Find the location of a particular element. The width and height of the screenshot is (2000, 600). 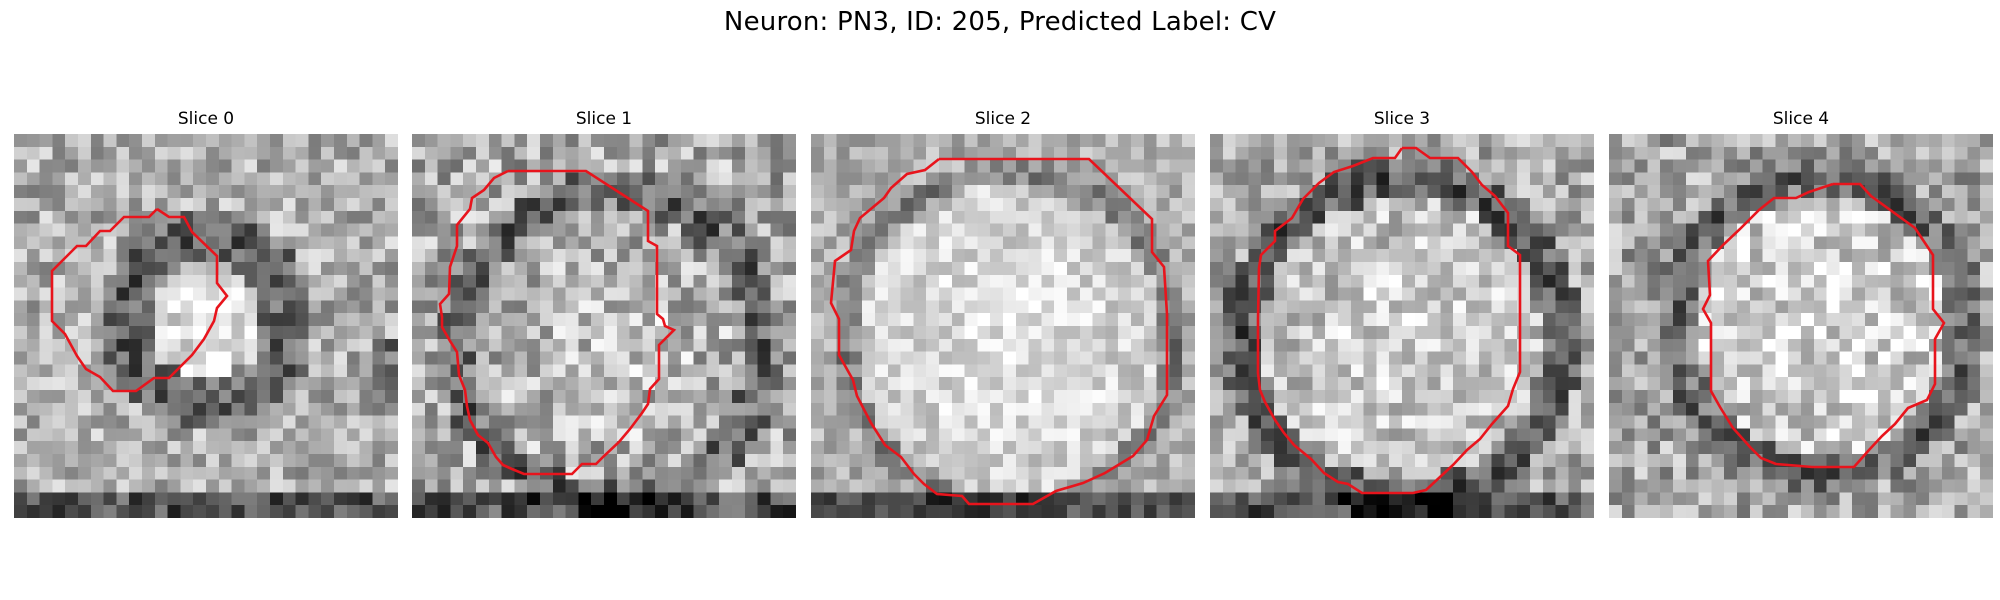

slice-title: Slice 4 is located at coordinates (1801, 119).